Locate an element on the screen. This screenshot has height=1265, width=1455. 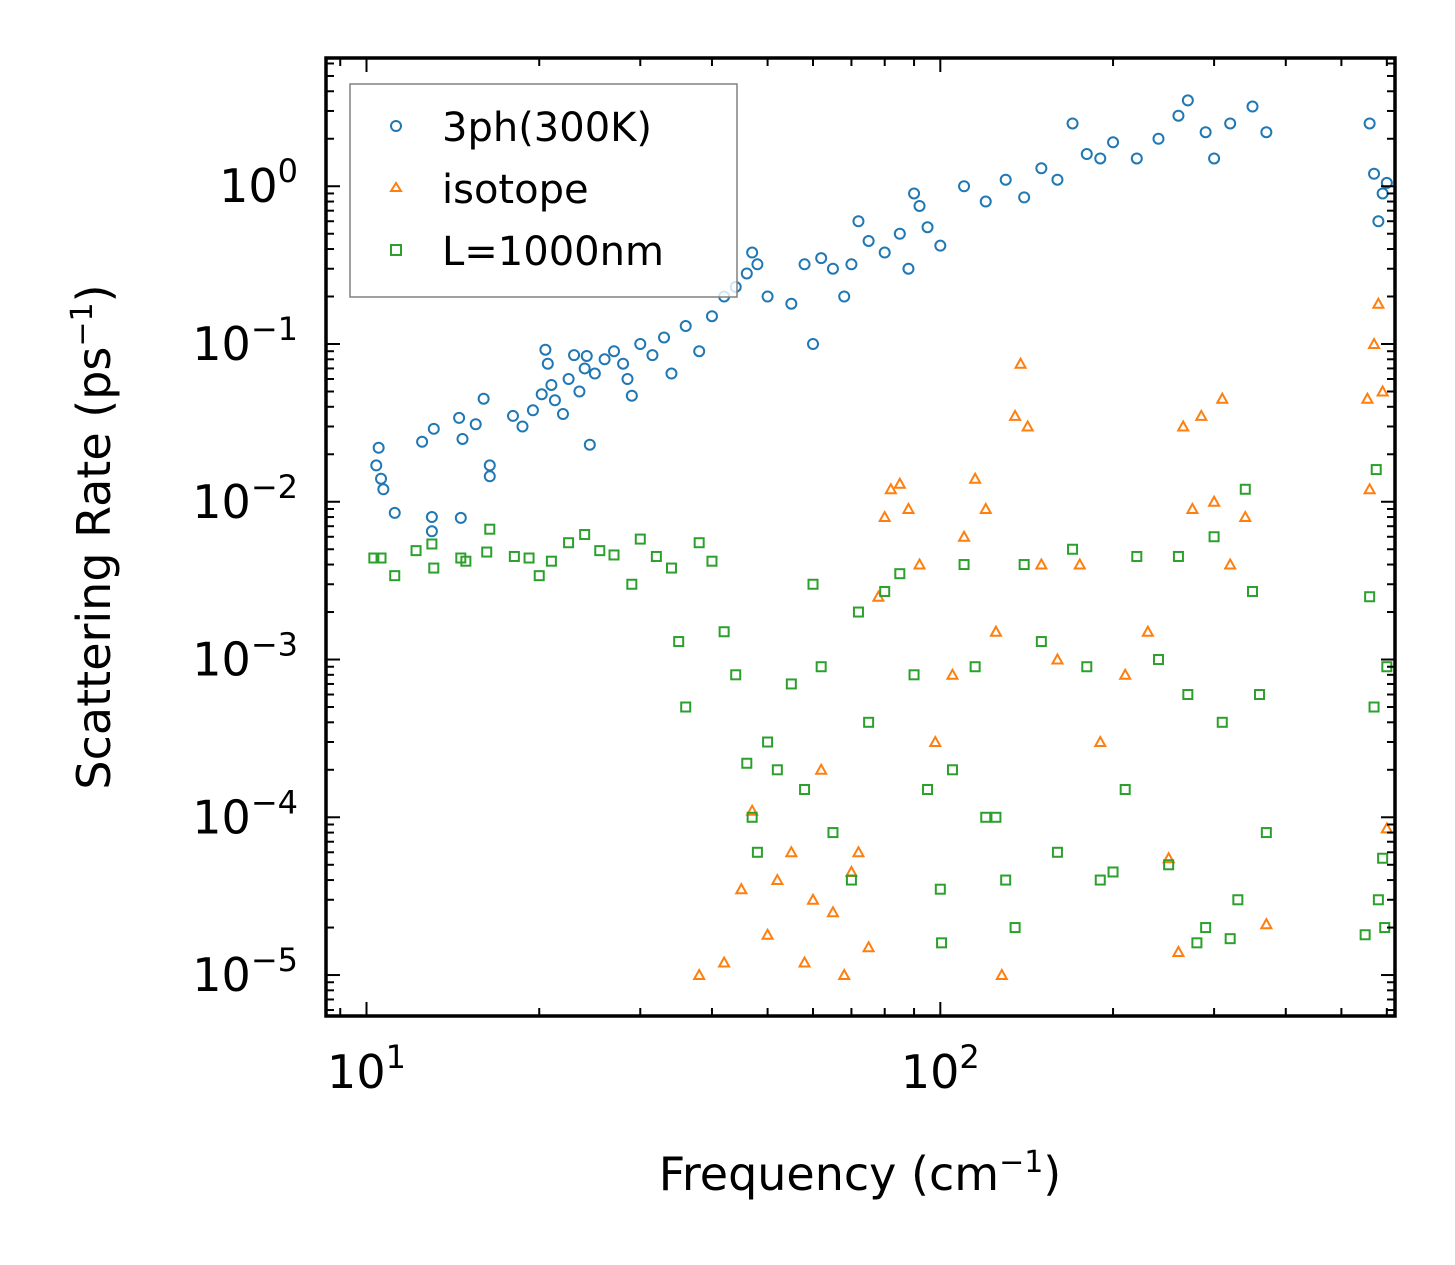
x-axis-label: Frequency (cm−1) is located at coordinates (860, 1173).